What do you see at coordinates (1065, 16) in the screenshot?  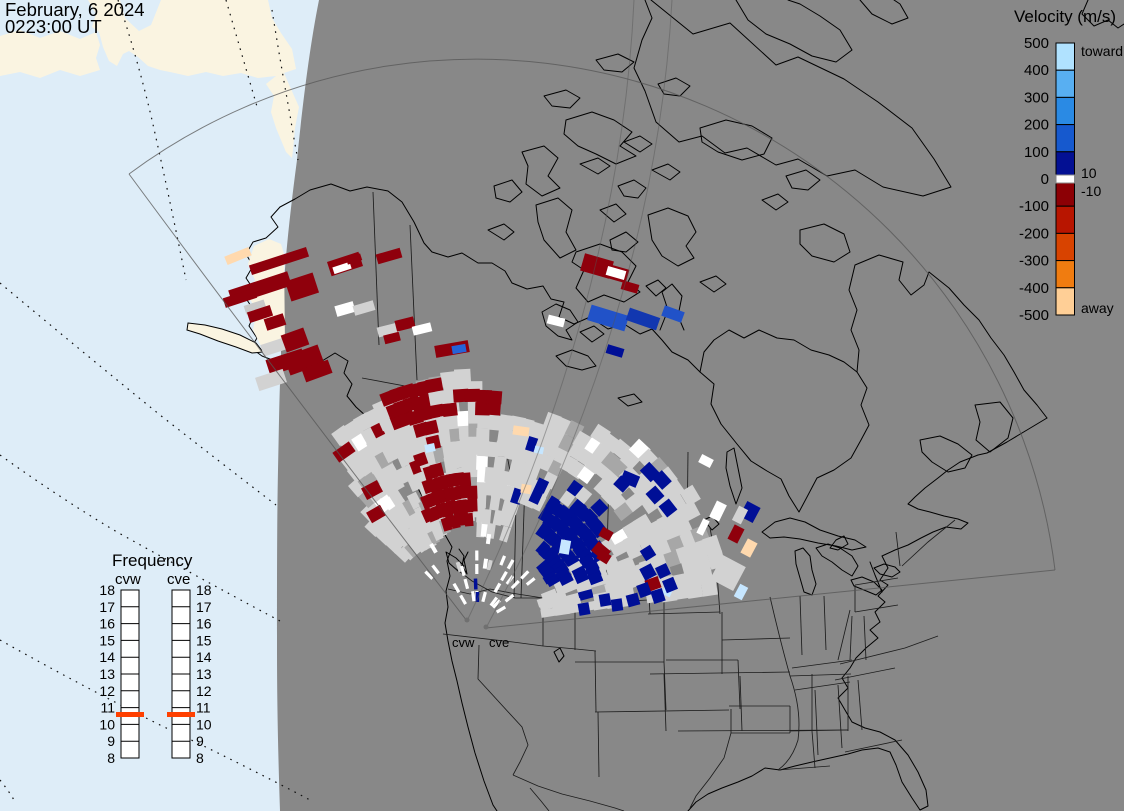 I see `svg-text: Velocity (m/s)` at bounding box center [1065, 16].